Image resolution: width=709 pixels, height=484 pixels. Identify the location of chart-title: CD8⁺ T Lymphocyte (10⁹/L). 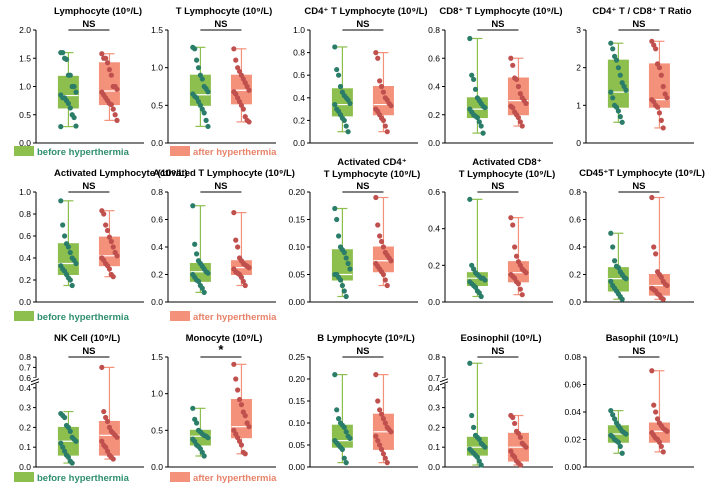
(500, 11).